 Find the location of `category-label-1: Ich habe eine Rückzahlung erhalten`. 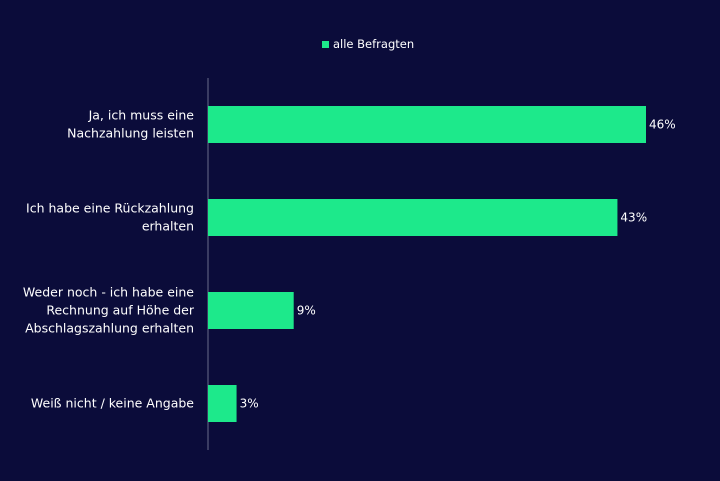

category-label-1: Ich habe eine Rückzahlung erhalten is located at coordinates (110, 217).